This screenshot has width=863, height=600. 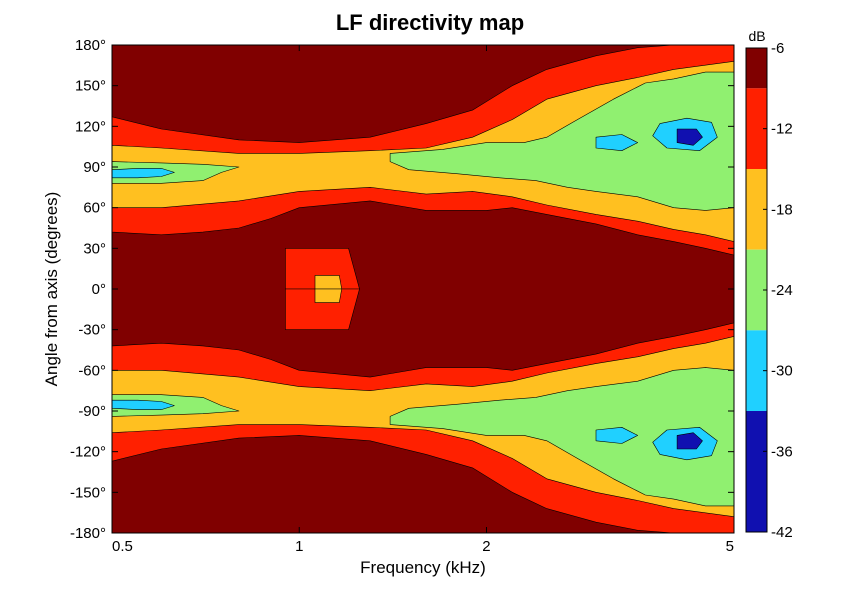 I want to click on x-tick-label: 0.5, so click(x=122, y=546).